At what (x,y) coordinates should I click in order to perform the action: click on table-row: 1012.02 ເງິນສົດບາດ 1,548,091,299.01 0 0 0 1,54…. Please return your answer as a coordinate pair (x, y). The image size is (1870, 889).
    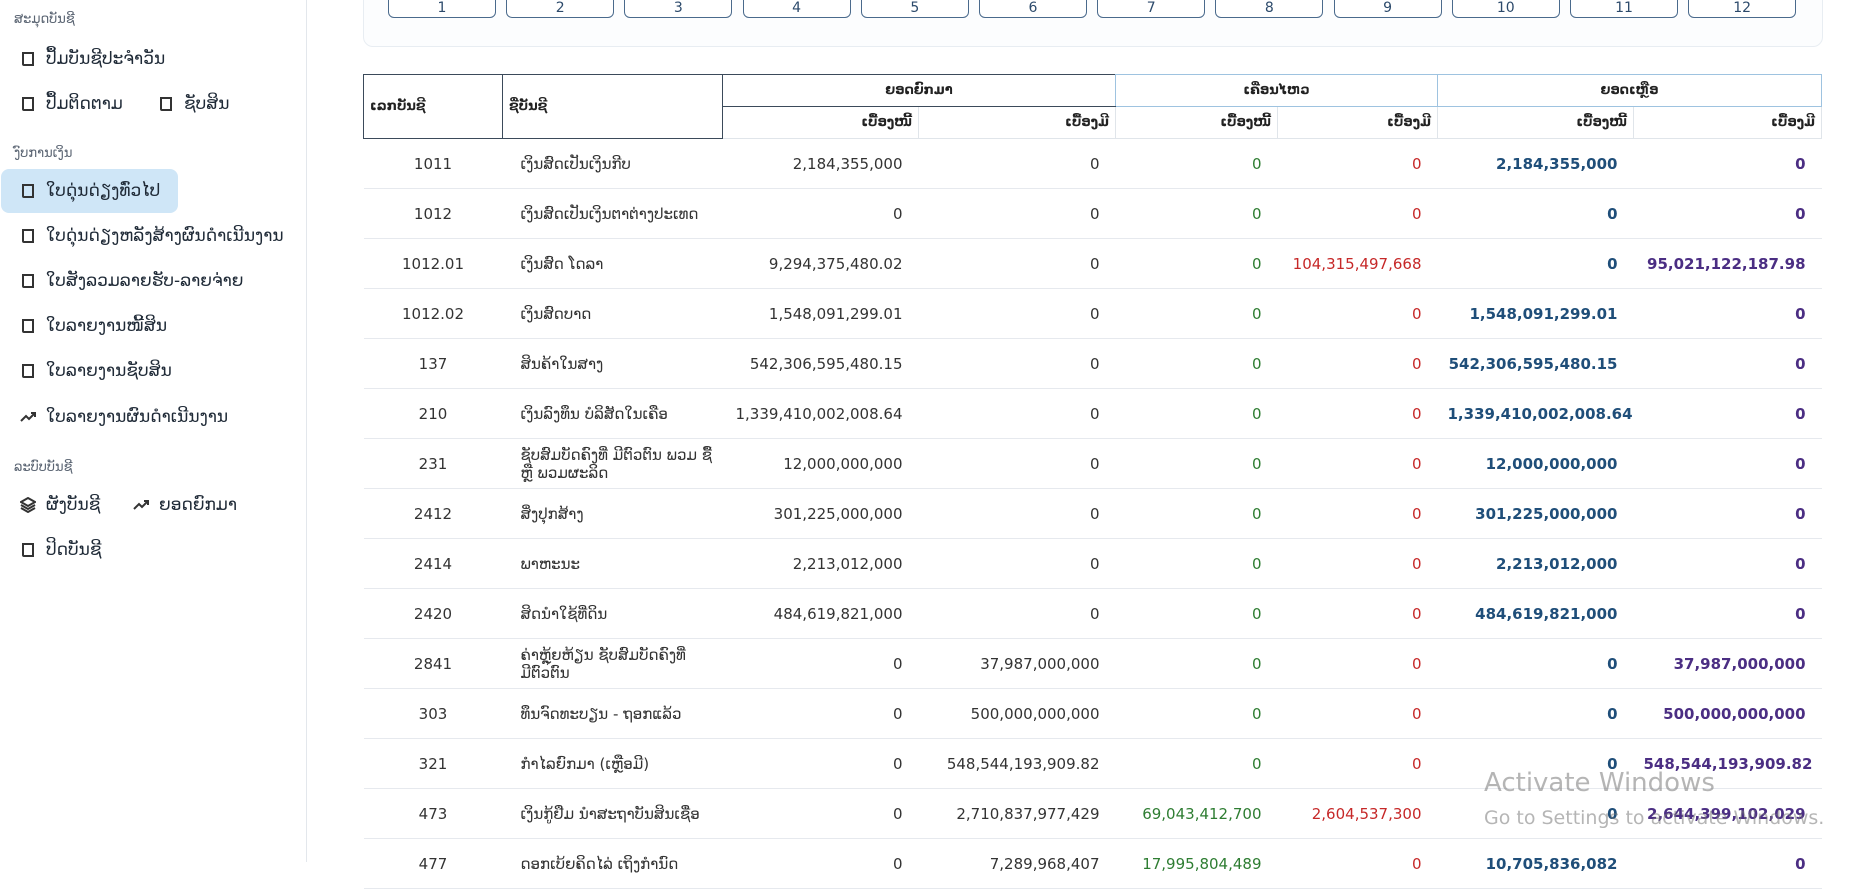
    Looking at the image, I should click on (1092, 313).